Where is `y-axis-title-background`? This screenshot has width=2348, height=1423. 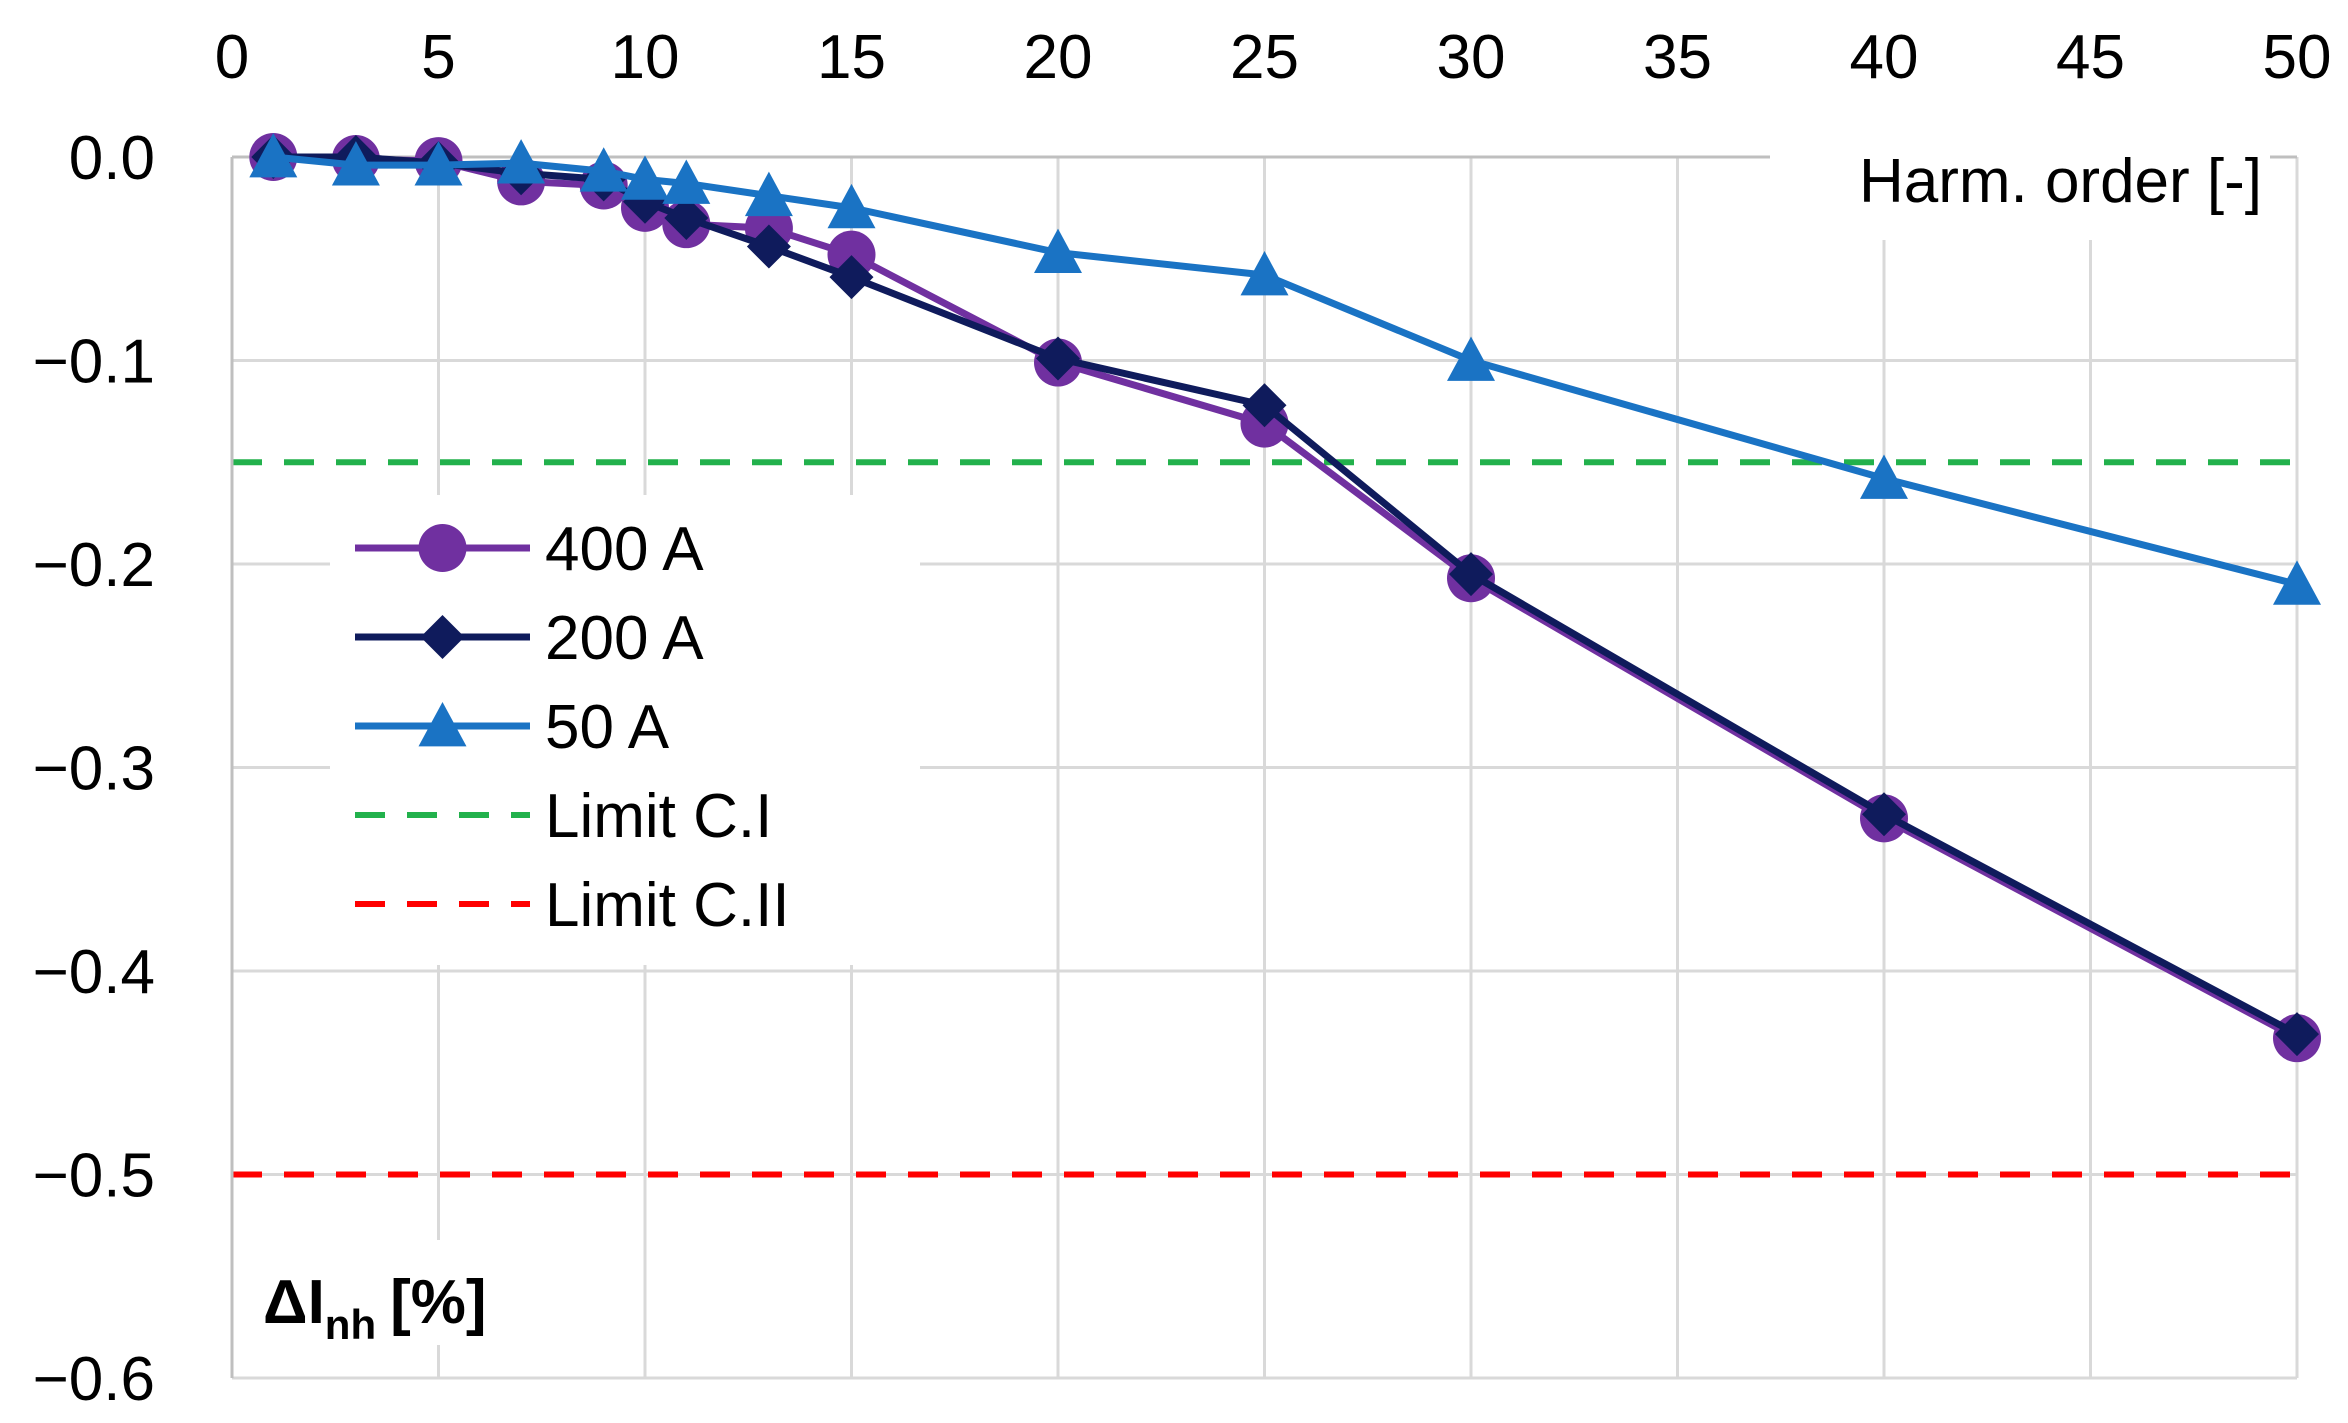
y-axis-title-background is located at coordinates (390, 1292).